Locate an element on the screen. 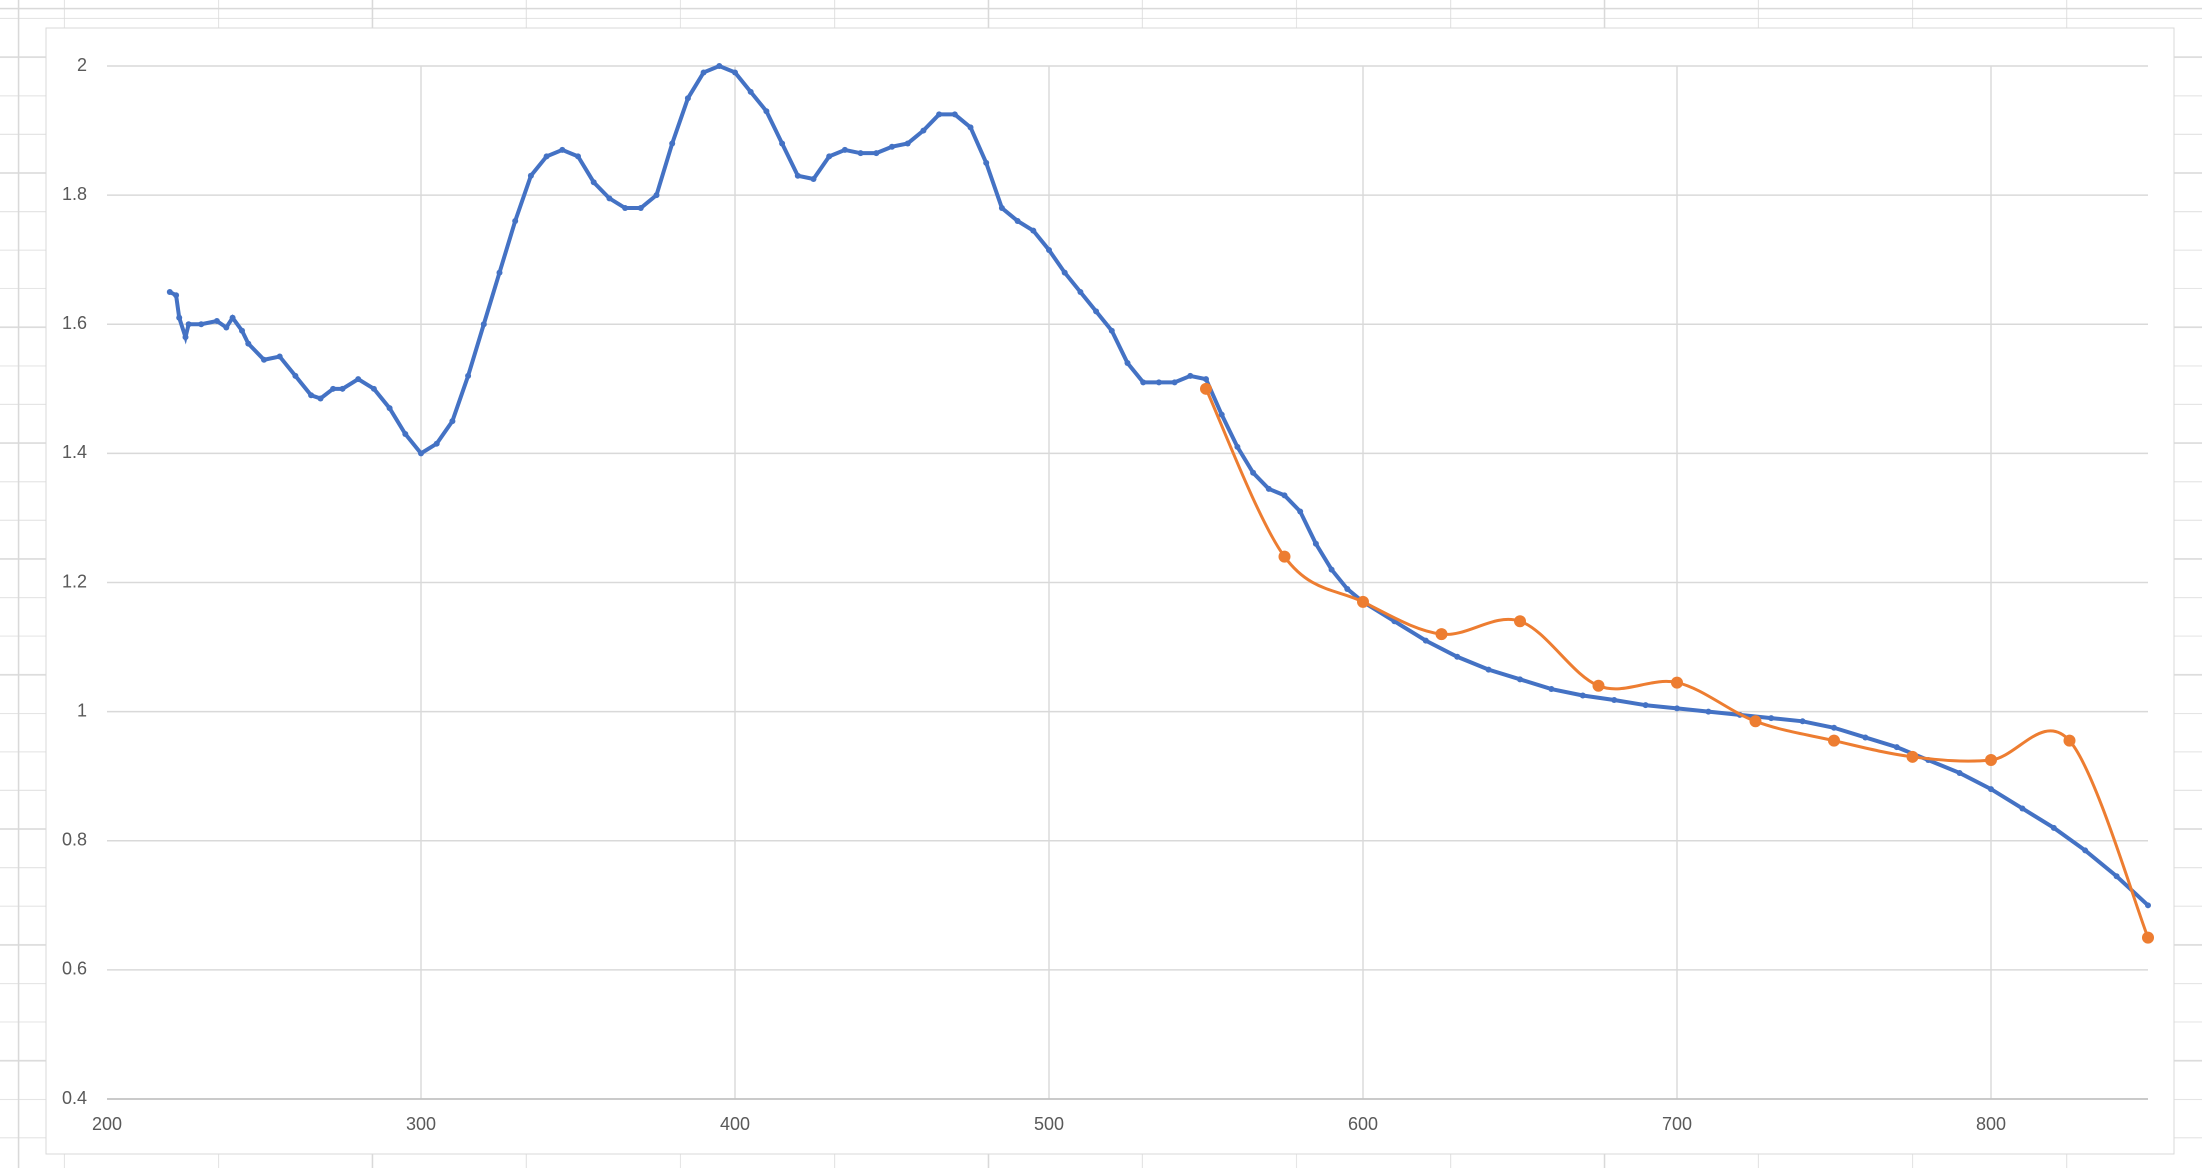 The width and height of the screenshot is (2202, 1168). y-tick-label: 0.8 is located at coordinates (74, 840).